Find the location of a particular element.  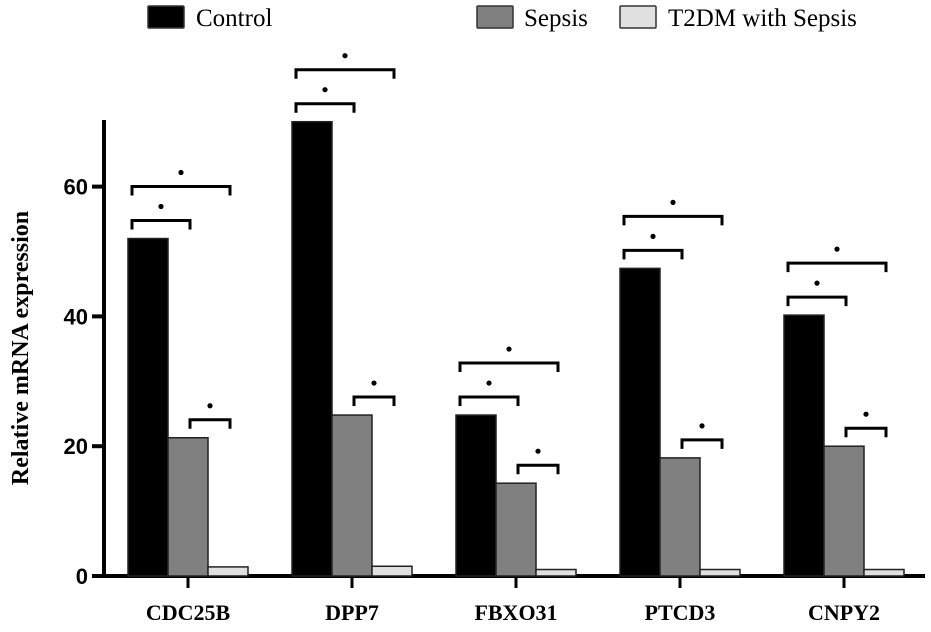

bar-sepsis-dpp7 is located at coordinates (352, 495).